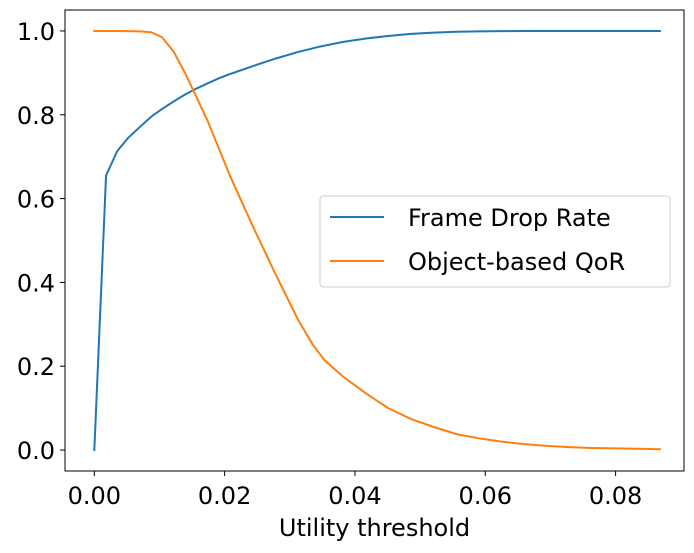  I want to click on y-tick-label: 0.4, so click(36, 283).